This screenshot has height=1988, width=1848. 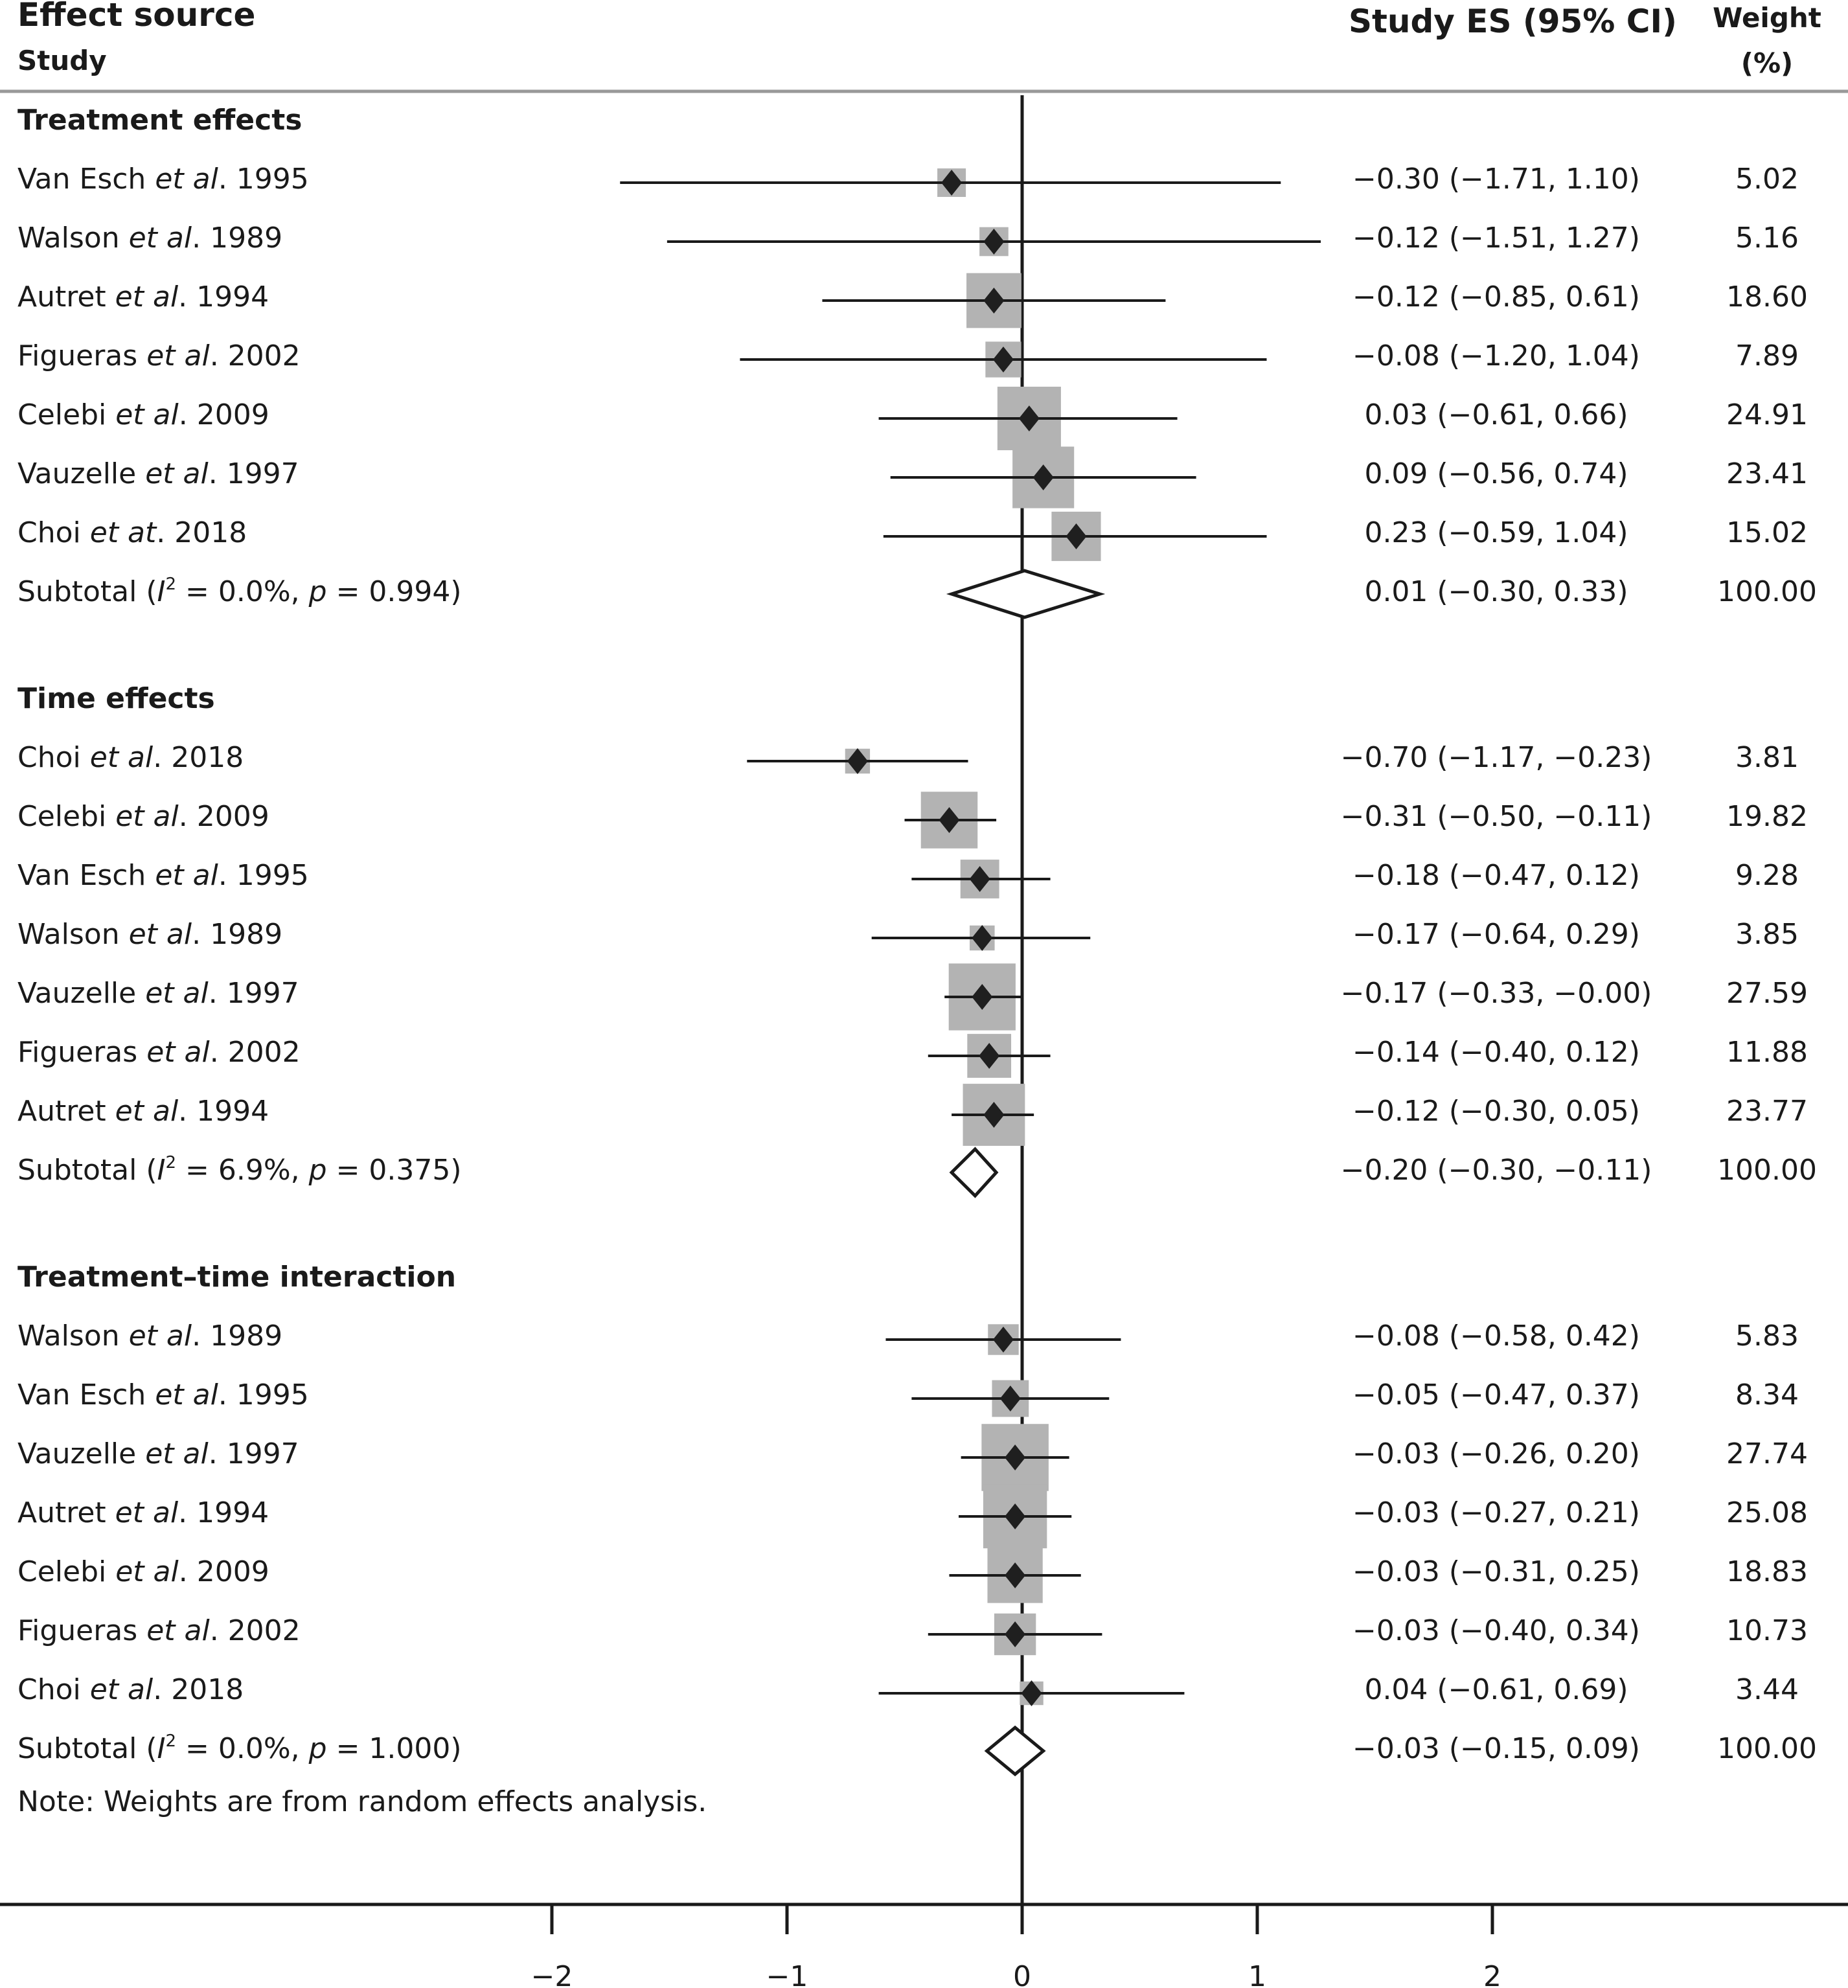 What do you see at coordinates (1767, 18) in the screenshot?
I see `weight-header: Weight` at bounding box center [1767, 18].